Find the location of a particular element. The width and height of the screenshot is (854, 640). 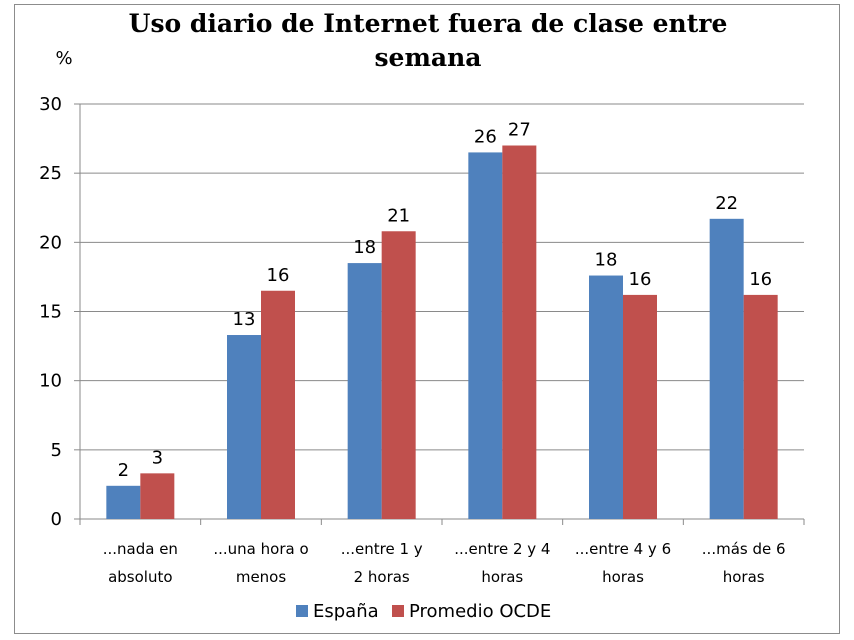

x-tick-label: ...una hora o is located at coordinates (260, 549).